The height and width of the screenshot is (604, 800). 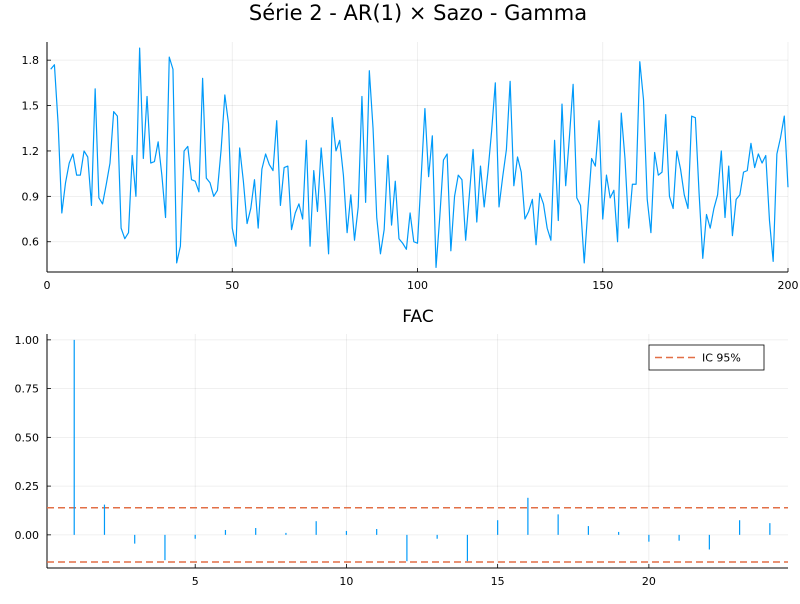 What do you see at coordinates (27, 437) in the screenshot?
I see `y-tick-label: 0.50` at bounding box center [27, 437].